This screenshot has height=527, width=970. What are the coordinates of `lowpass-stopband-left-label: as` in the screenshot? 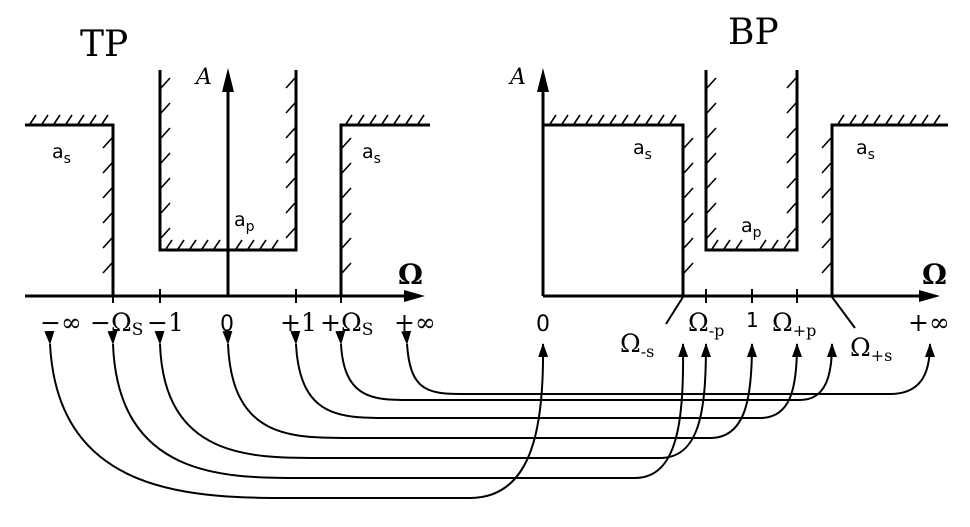 It's located at (61, 154).